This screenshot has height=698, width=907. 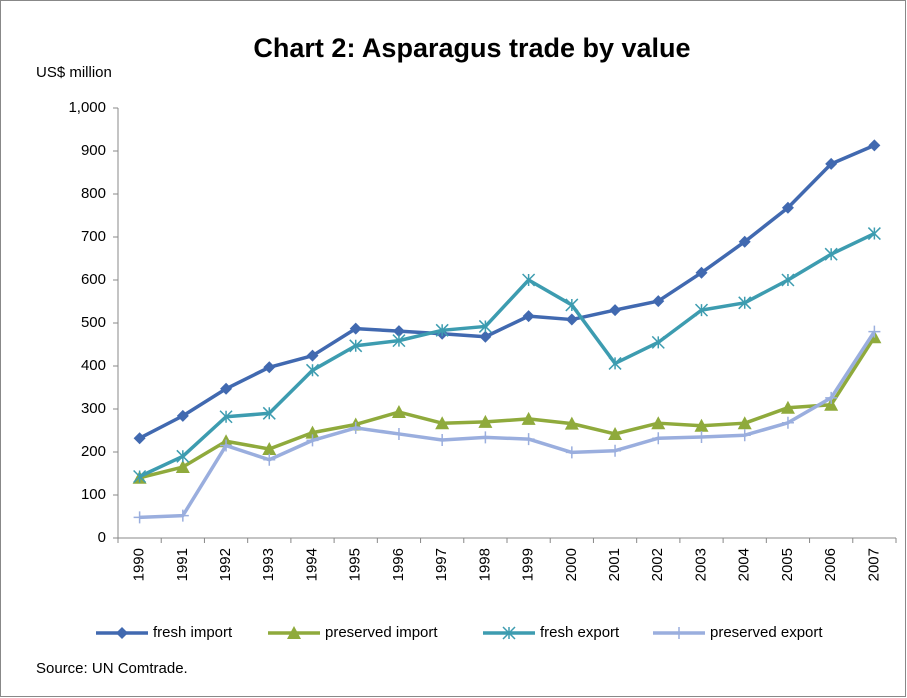 What do you see at coordinates (766, 632) in the screenshot?
I see `legend-label: preserved export` at bounding box center [766, 632].